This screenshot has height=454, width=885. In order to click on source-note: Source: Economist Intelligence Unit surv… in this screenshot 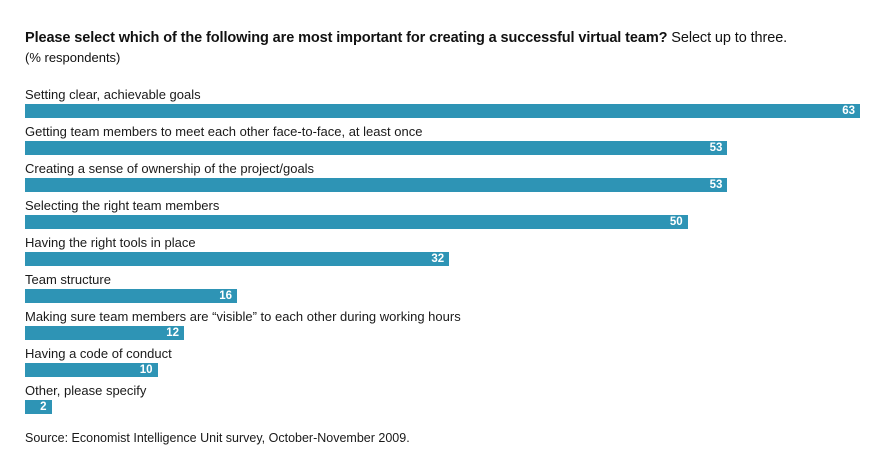, I will do `click(217, 438)`.